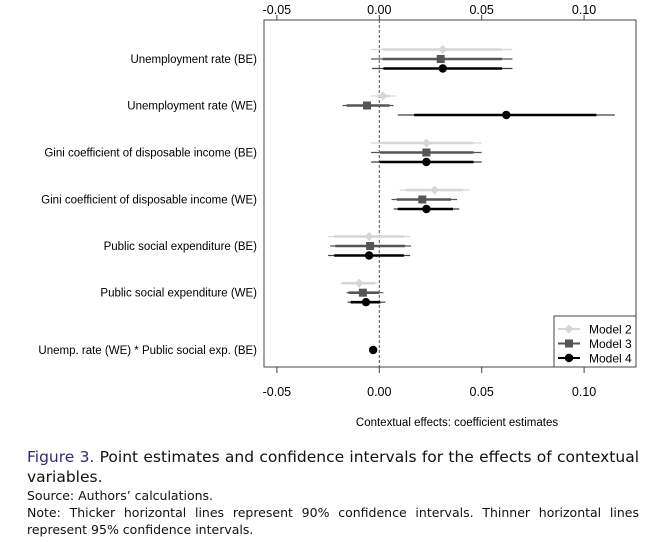 The image size is (657, 542). I want to click on category-label: Public social expenditure (WE), so click(178, 294).